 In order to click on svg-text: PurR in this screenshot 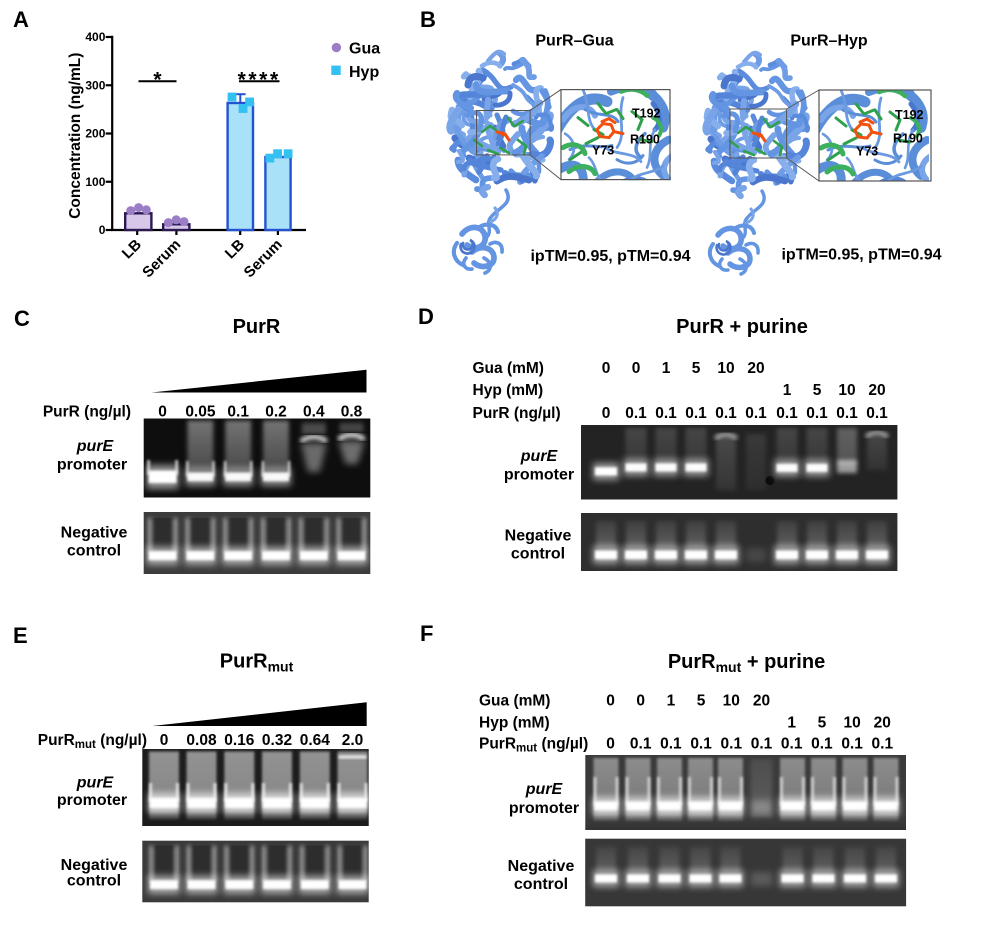, I will do `click(257, 327)`.